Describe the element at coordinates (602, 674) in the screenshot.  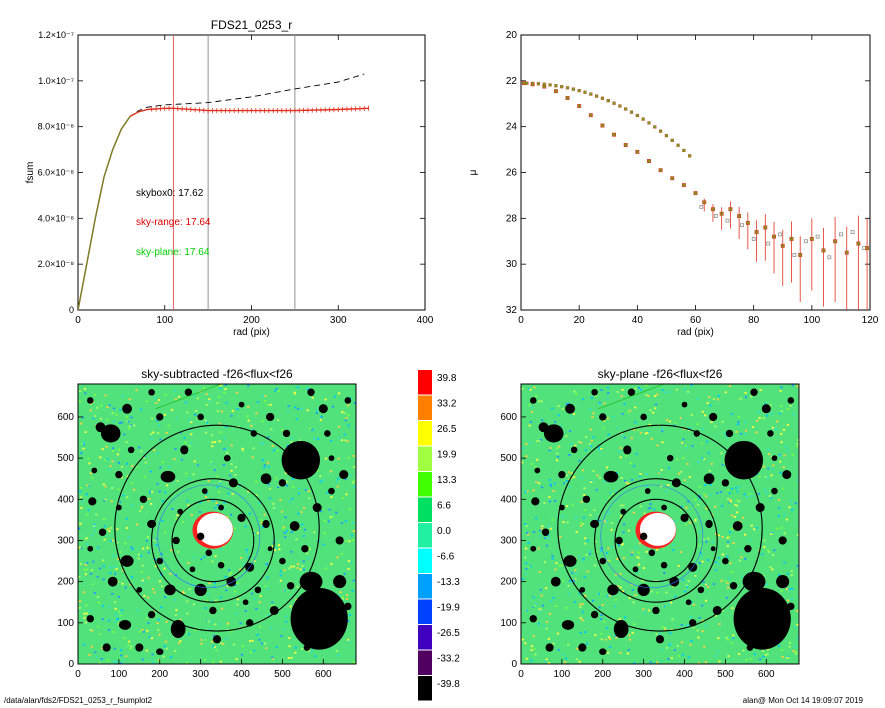
I see `x-tick-label: 200` at that location.